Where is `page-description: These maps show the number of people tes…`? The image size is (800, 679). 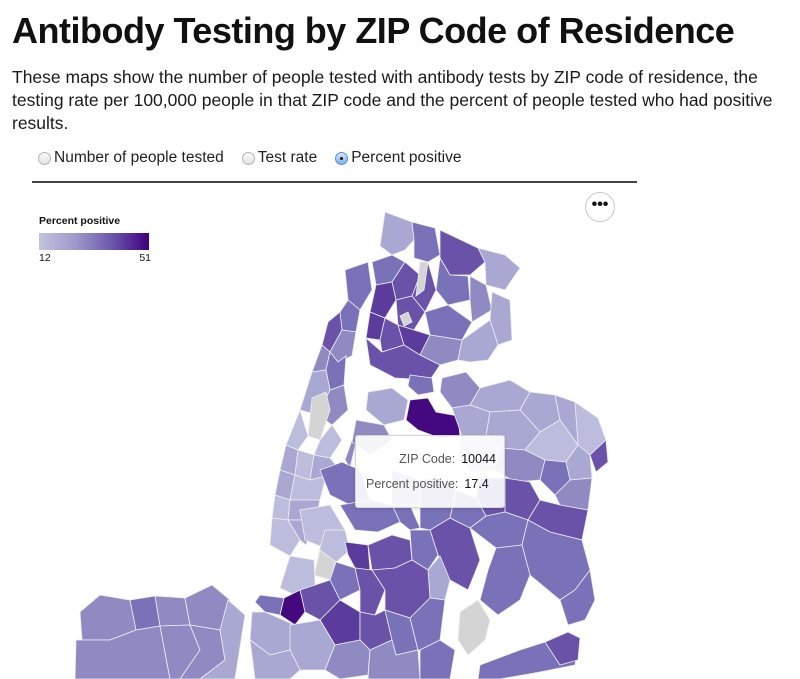 page-description: These maps show the number of people tes… is located at coordinates (392, 100).